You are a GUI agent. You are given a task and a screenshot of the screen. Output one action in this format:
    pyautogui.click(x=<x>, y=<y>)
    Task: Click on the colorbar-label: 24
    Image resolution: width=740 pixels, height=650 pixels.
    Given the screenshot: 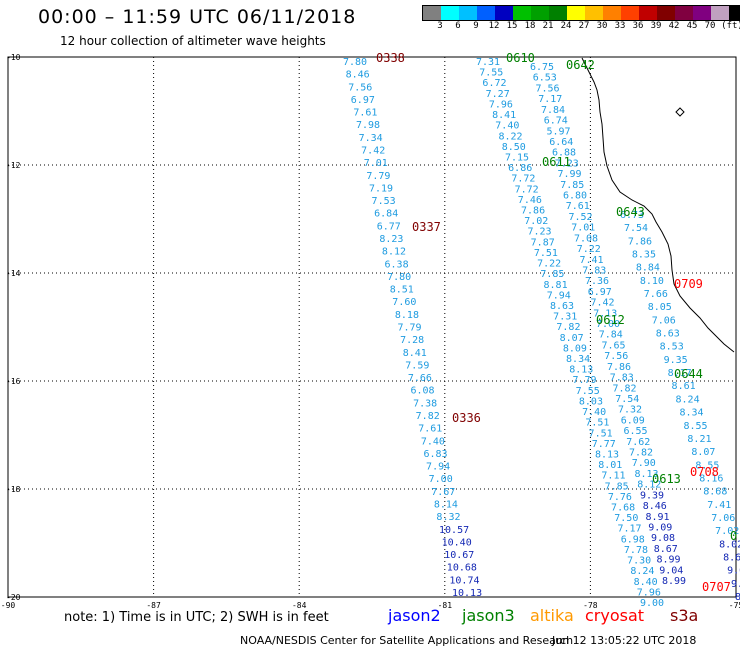 What is the action you would take?
    pyautogui.click(x=566, y=26)
    